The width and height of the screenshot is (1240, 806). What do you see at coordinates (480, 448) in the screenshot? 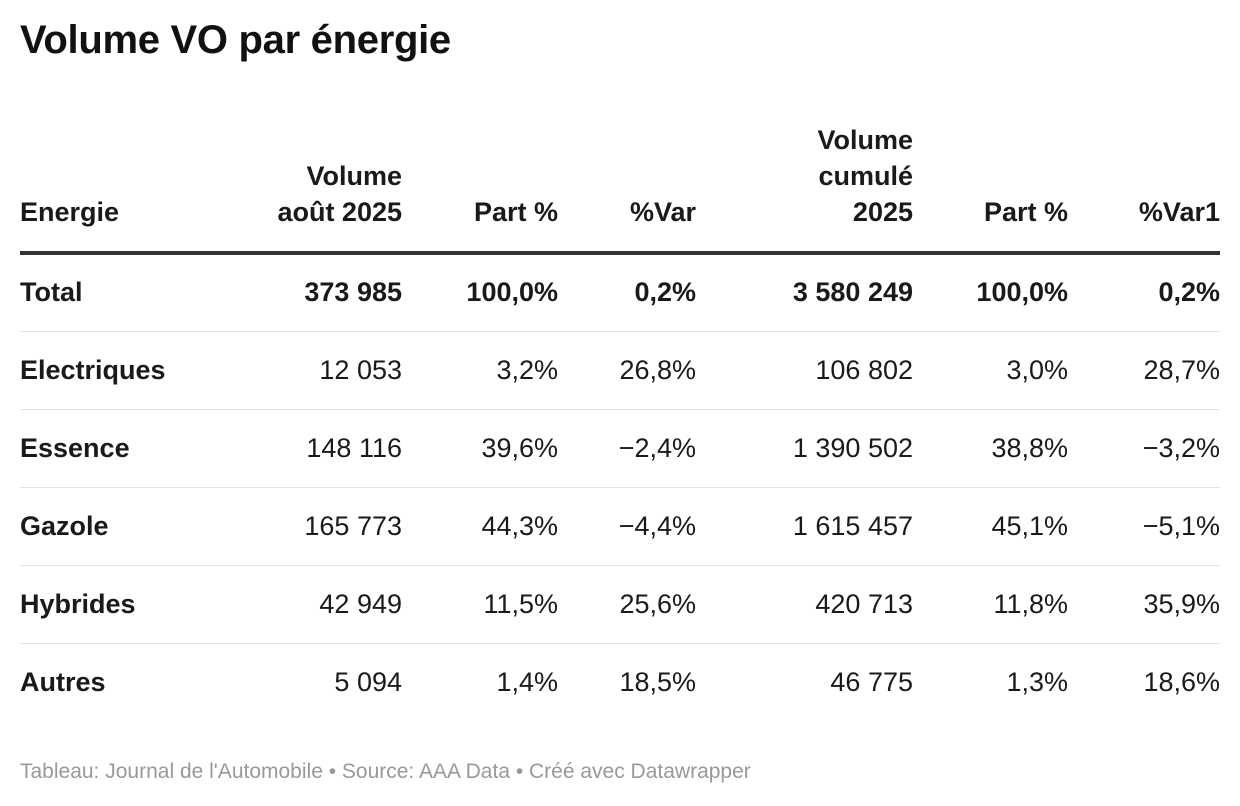
I see `cell-part: 39,6%` at bounding box center [480, 448].